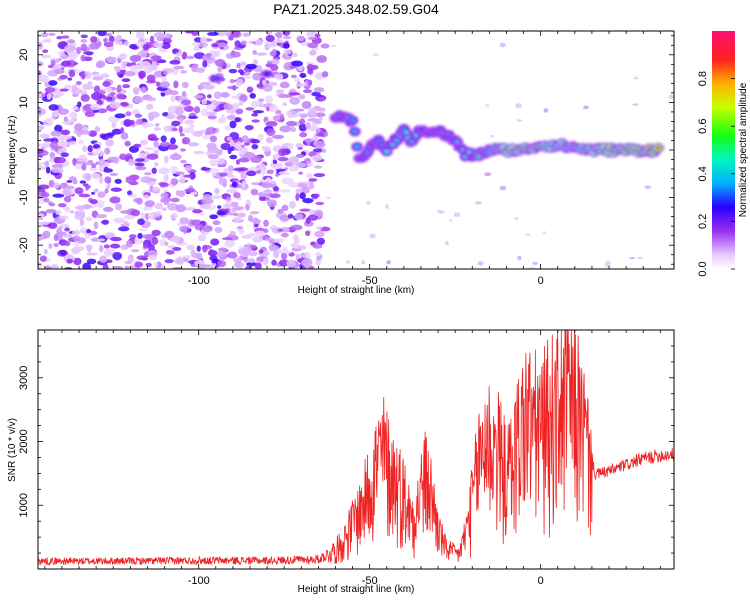 This screenshot has width=750, height=600. I want to click on colorbar-gradient, so click(723, 150).